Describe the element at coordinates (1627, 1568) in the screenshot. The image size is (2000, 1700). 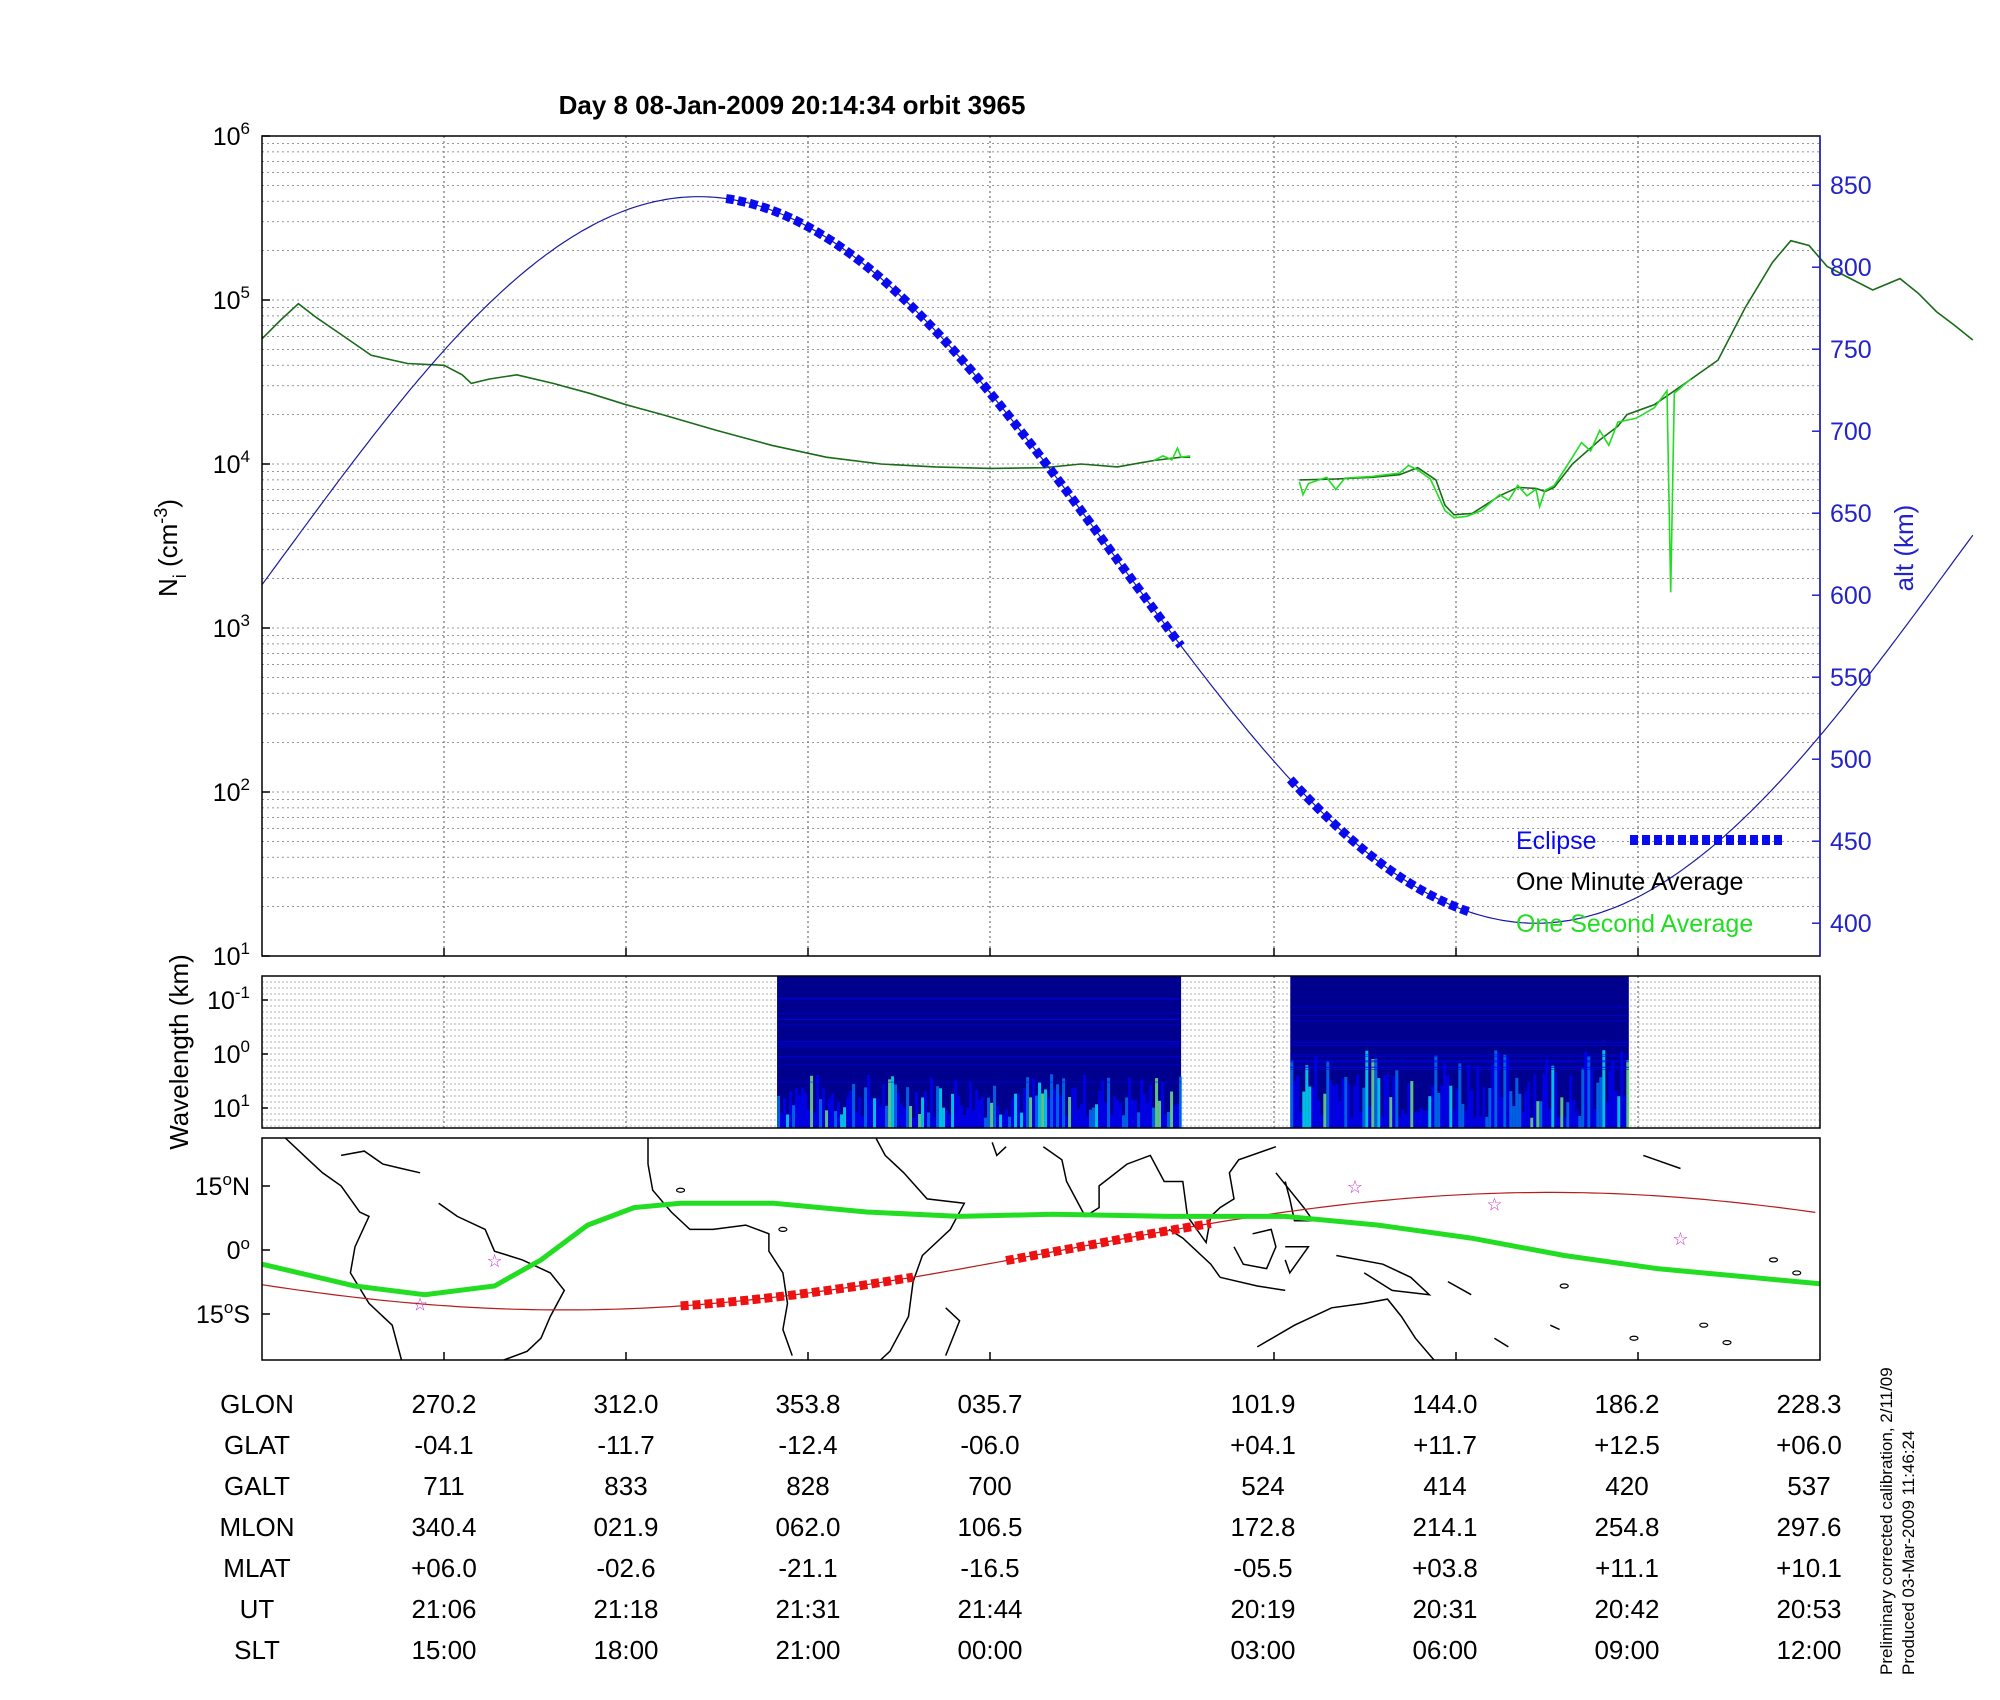
I see `ephemeris-cell: +11.1` at that location.